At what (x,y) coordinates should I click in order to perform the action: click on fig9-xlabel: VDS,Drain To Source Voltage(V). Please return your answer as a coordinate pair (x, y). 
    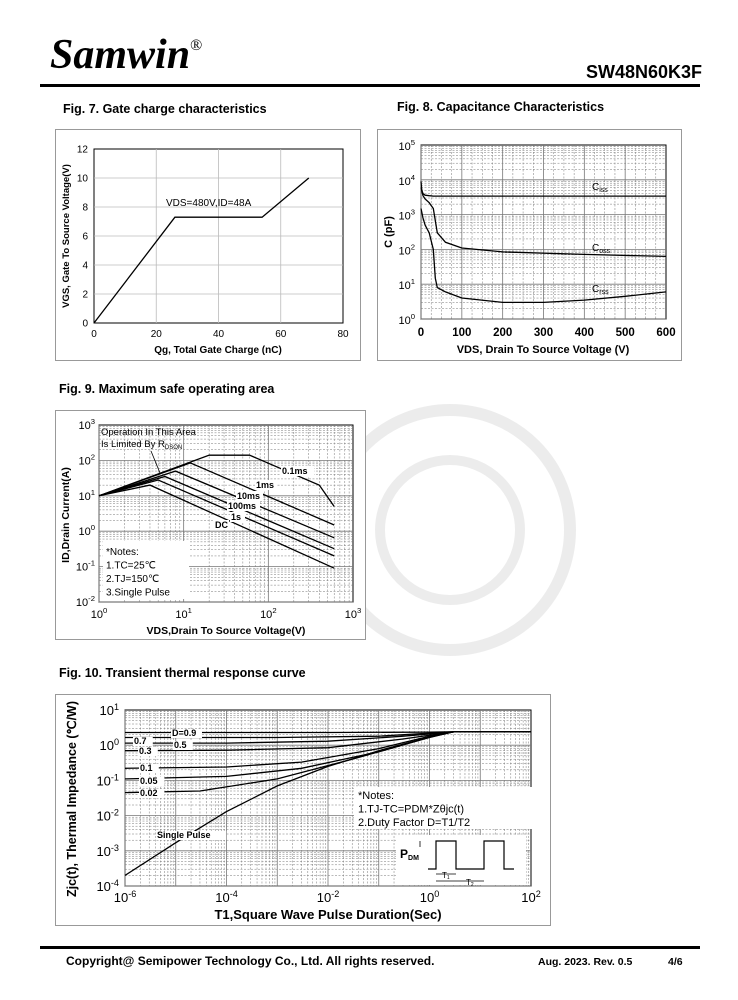
    Looking at the image, I should click on (226, 631).